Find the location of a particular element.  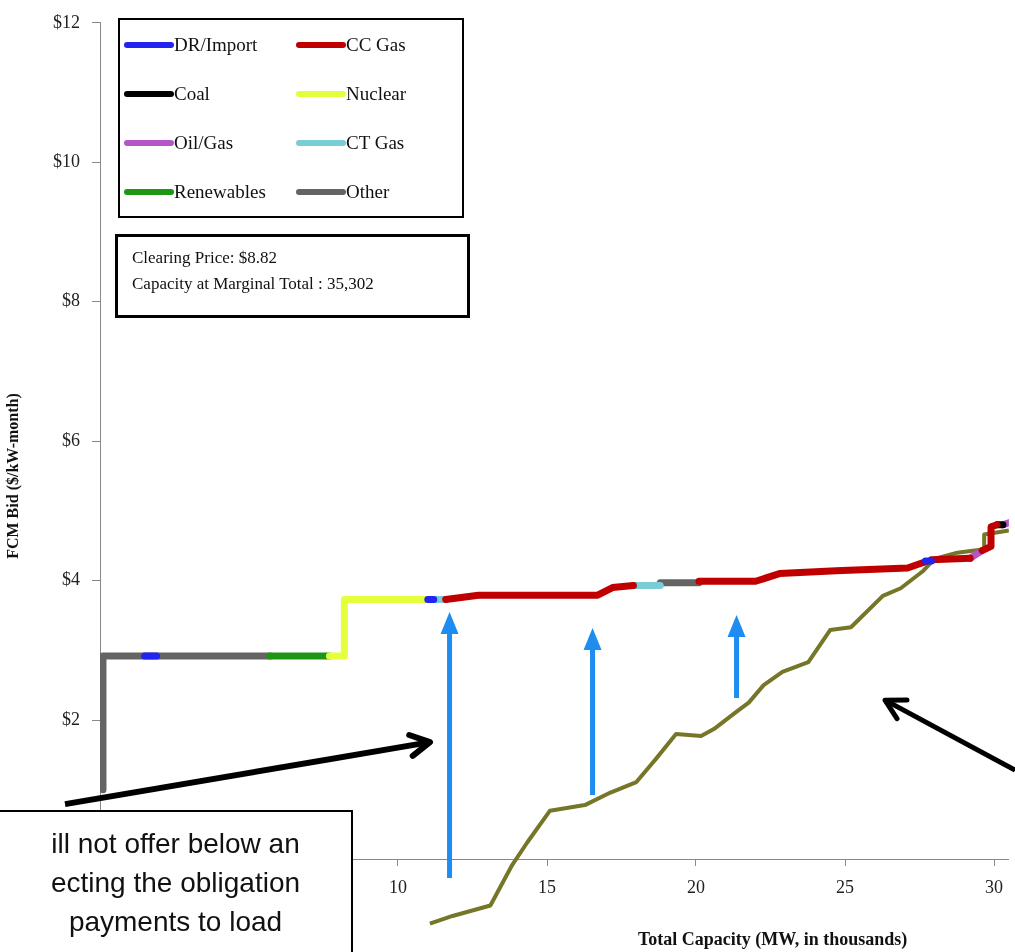

y-tick-label: $6 is located at coordinates (71, 439).